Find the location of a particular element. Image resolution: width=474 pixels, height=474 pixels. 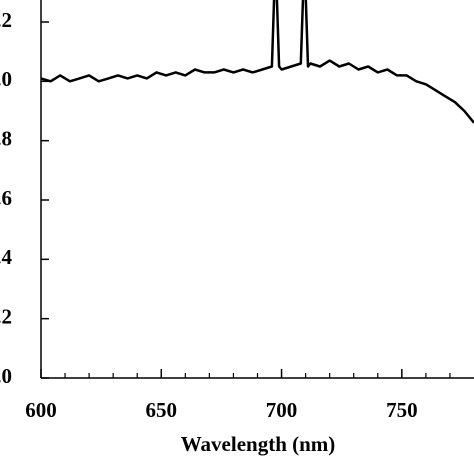

y-tick-label: 0.4 is located at coordinates (6, 257).